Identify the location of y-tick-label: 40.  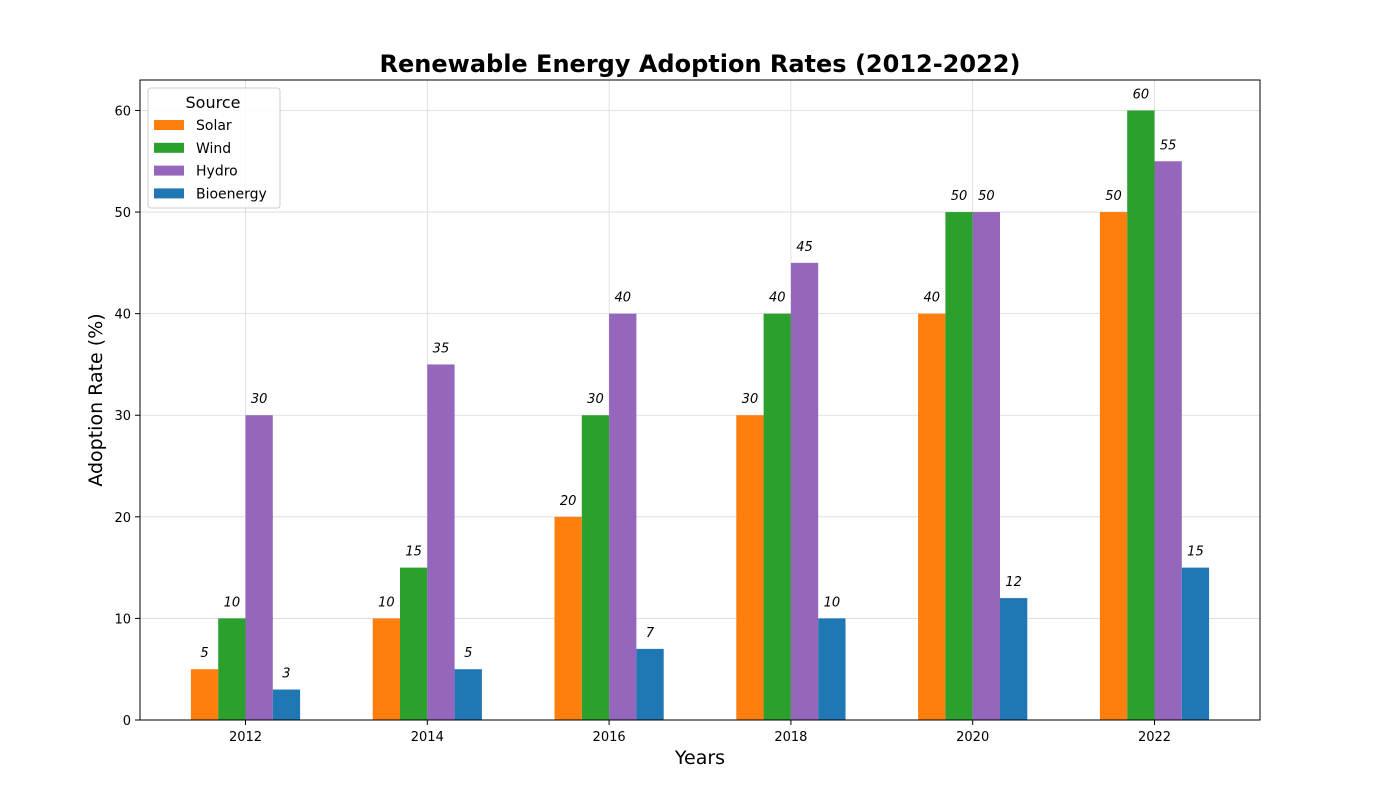
(122, 315).